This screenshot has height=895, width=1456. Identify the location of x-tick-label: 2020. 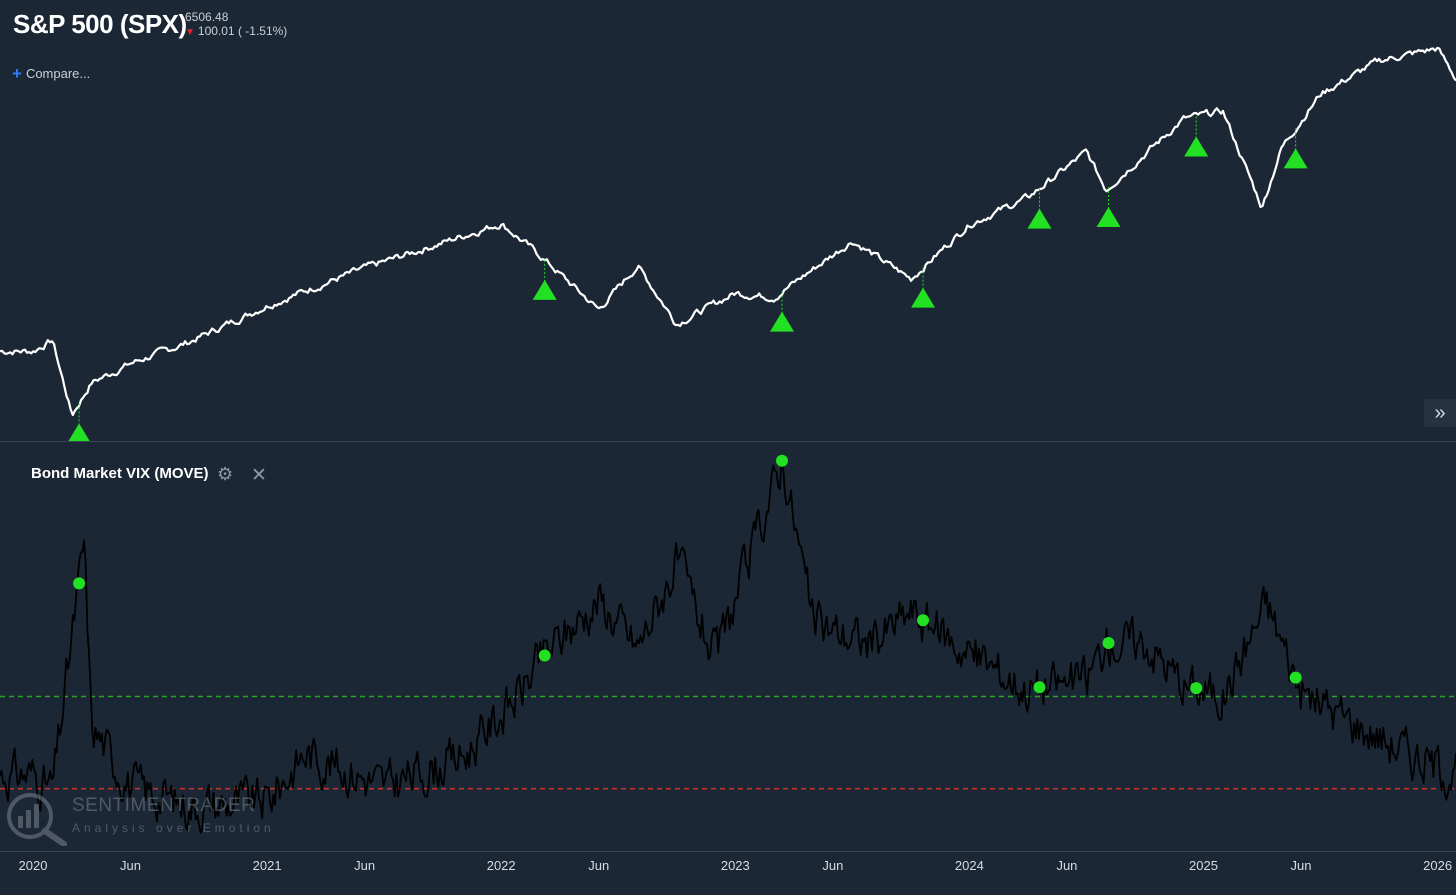
(33, 865).